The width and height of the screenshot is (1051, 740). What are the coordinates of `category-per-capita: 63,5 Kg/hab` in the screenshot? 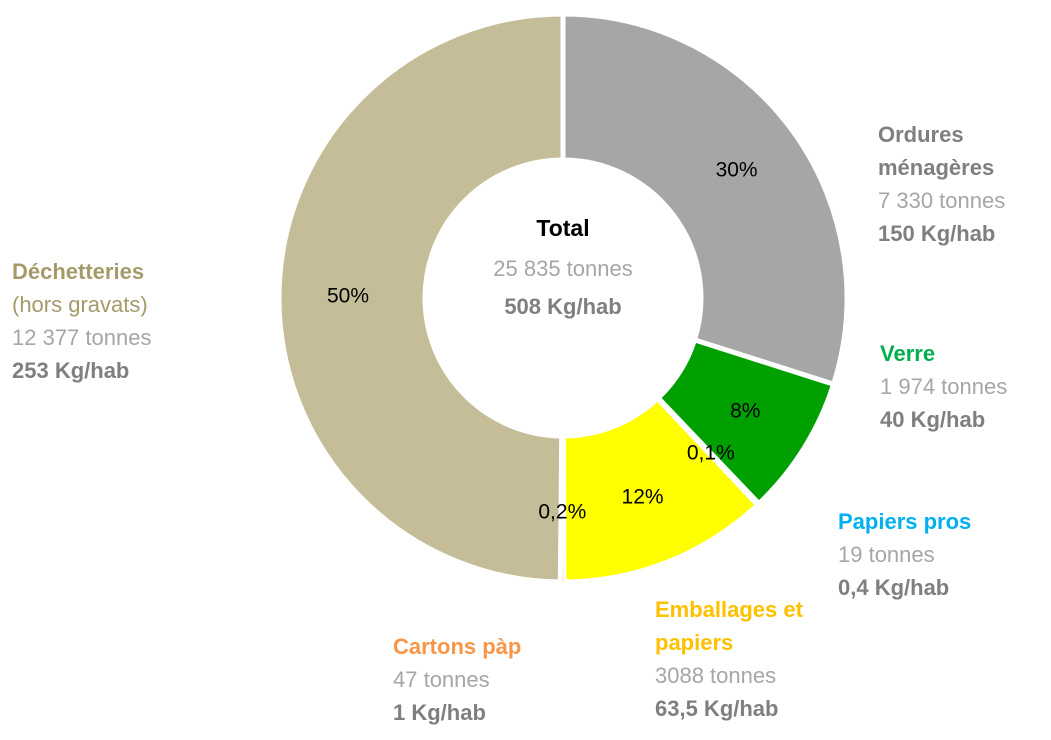 It's located at (717, 708).